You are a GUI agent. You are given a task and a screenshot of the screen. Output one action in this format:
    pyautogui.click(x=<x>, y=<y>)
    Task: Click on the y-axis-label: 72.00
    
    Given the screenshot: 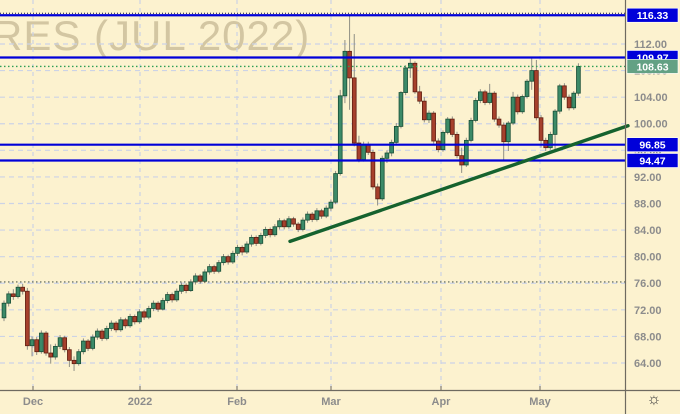 What is the action you would take?
    pyautogui.click(x=648, y=311)
    